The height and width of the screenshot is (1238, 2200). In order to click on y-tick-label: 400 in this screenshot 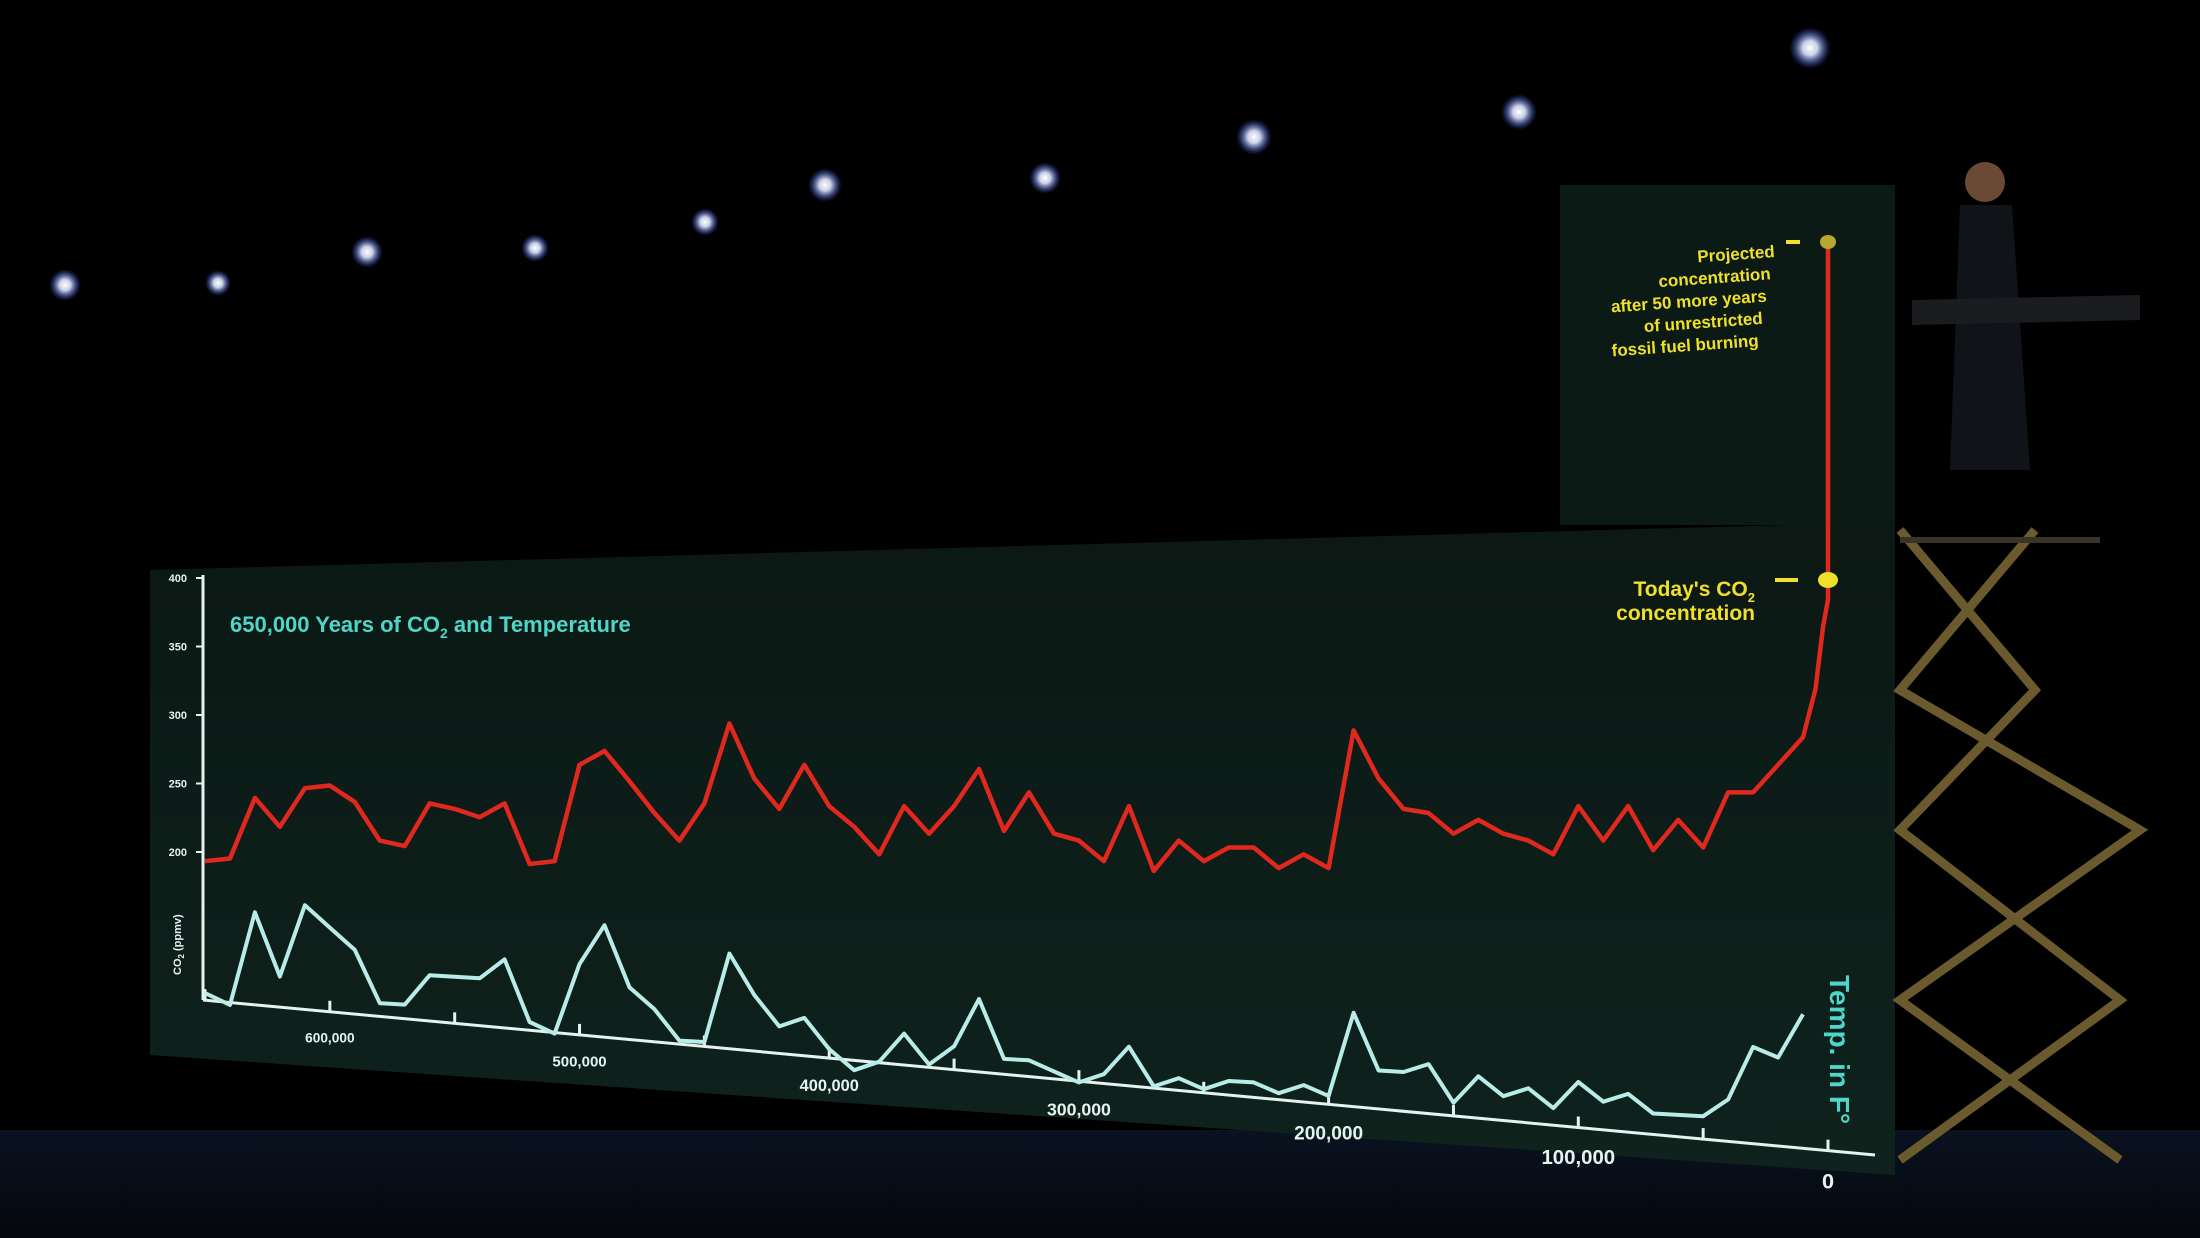, I will do `click(178, 579)`.